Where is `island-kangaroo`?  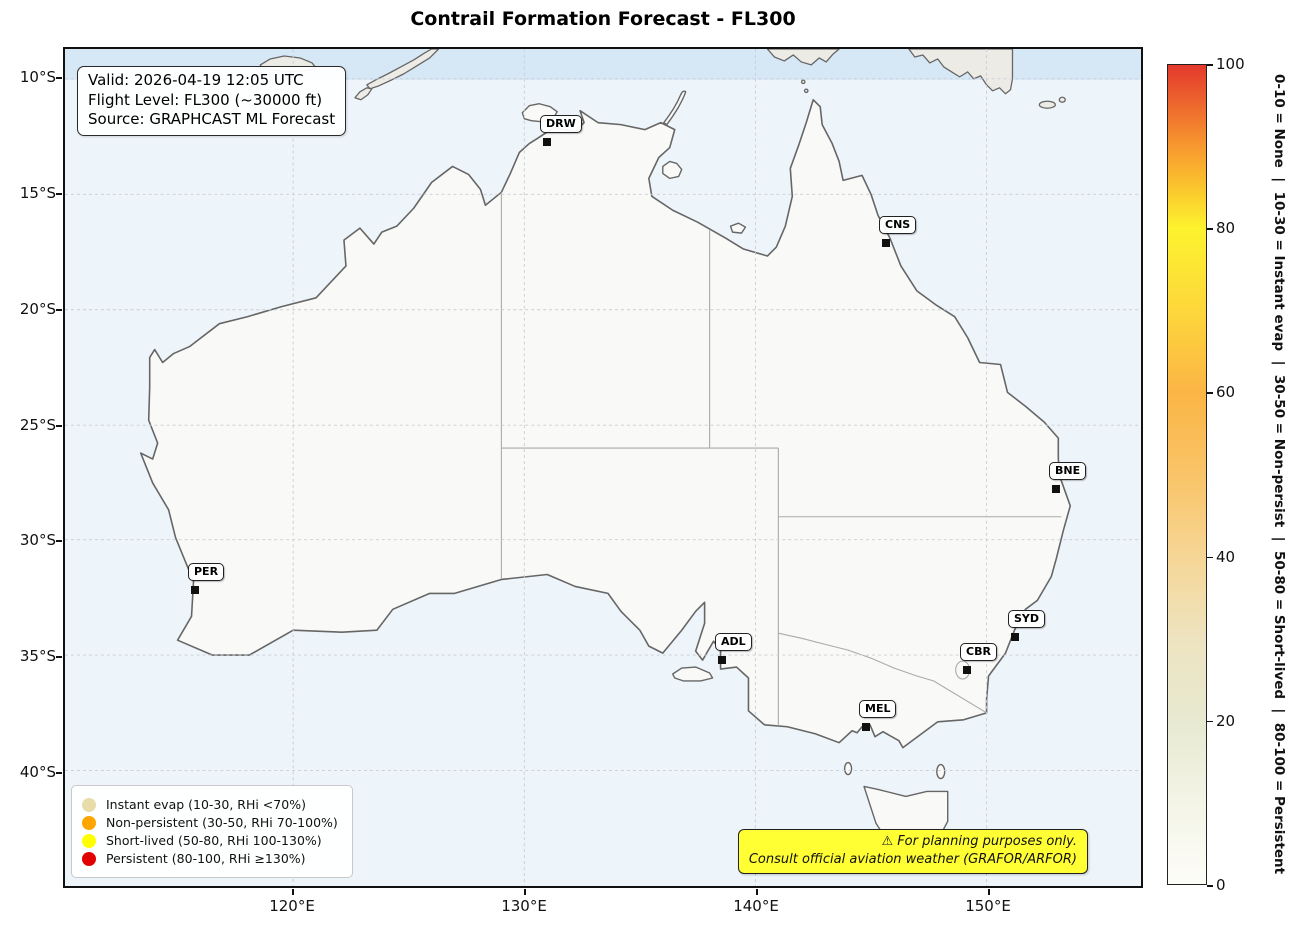
island-kangaroo is located at coordinates (693, 674).